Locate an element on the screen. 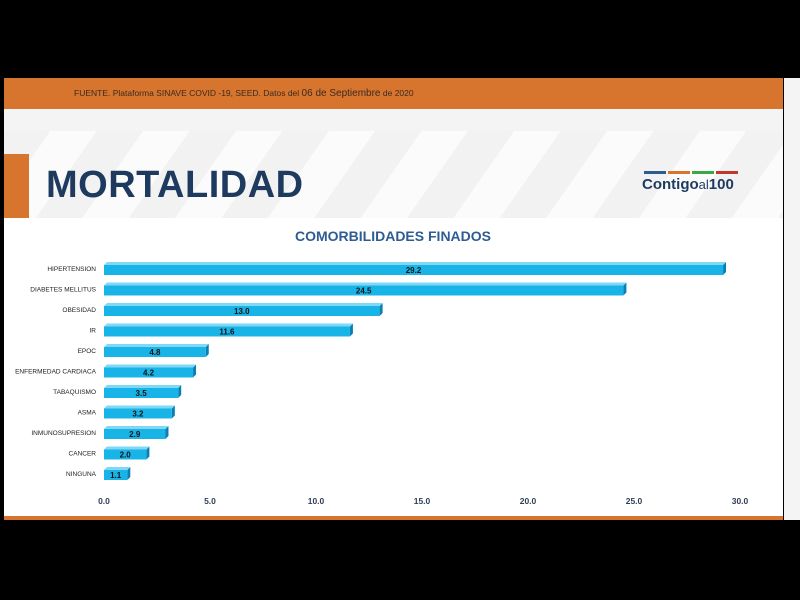 This screenshot has height=600, width=800. contigo-logo: Contigoal100 is located at coordinates (692, 186).